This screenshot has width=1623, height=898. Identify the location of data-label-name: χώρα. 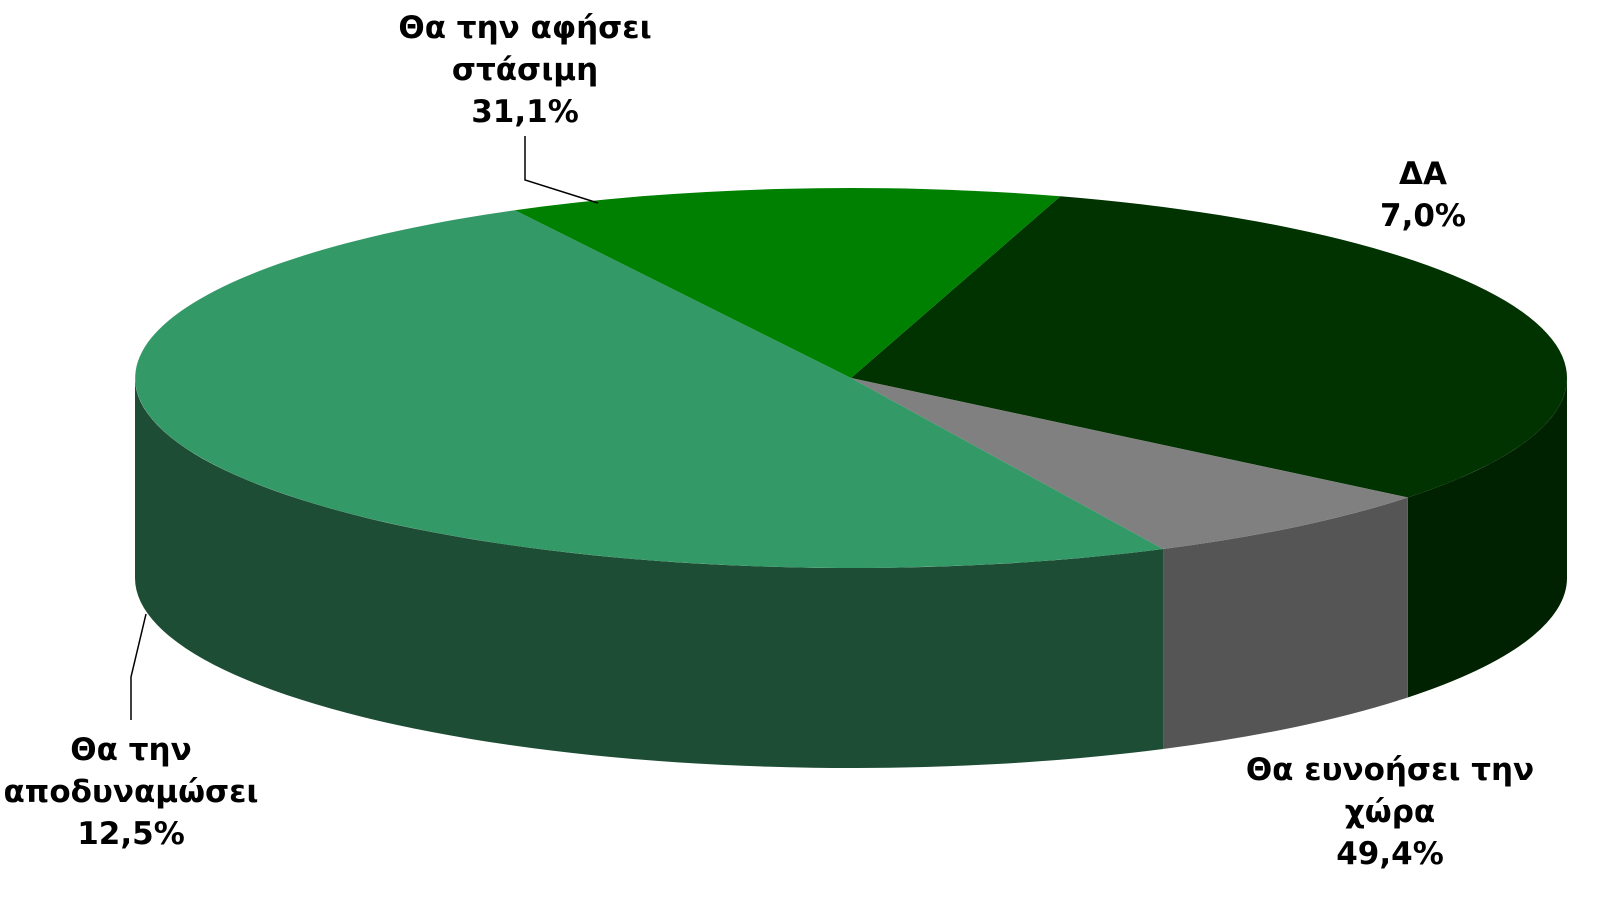
(1390, 812).